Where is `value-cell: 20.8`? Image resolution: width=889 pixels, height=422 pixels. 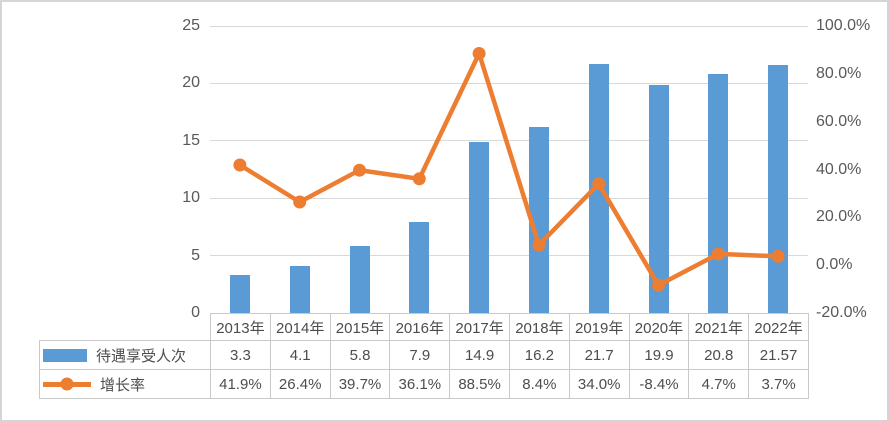 value-cell: 20.8 is located at coordinates (719, 355).